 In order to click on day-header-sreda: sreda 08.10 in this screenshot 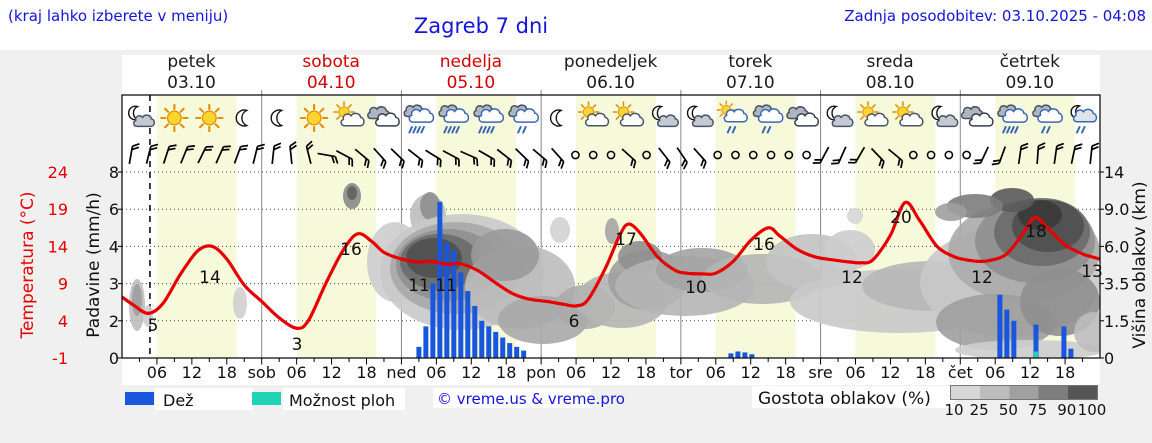, I will do `click(890, 73)`.